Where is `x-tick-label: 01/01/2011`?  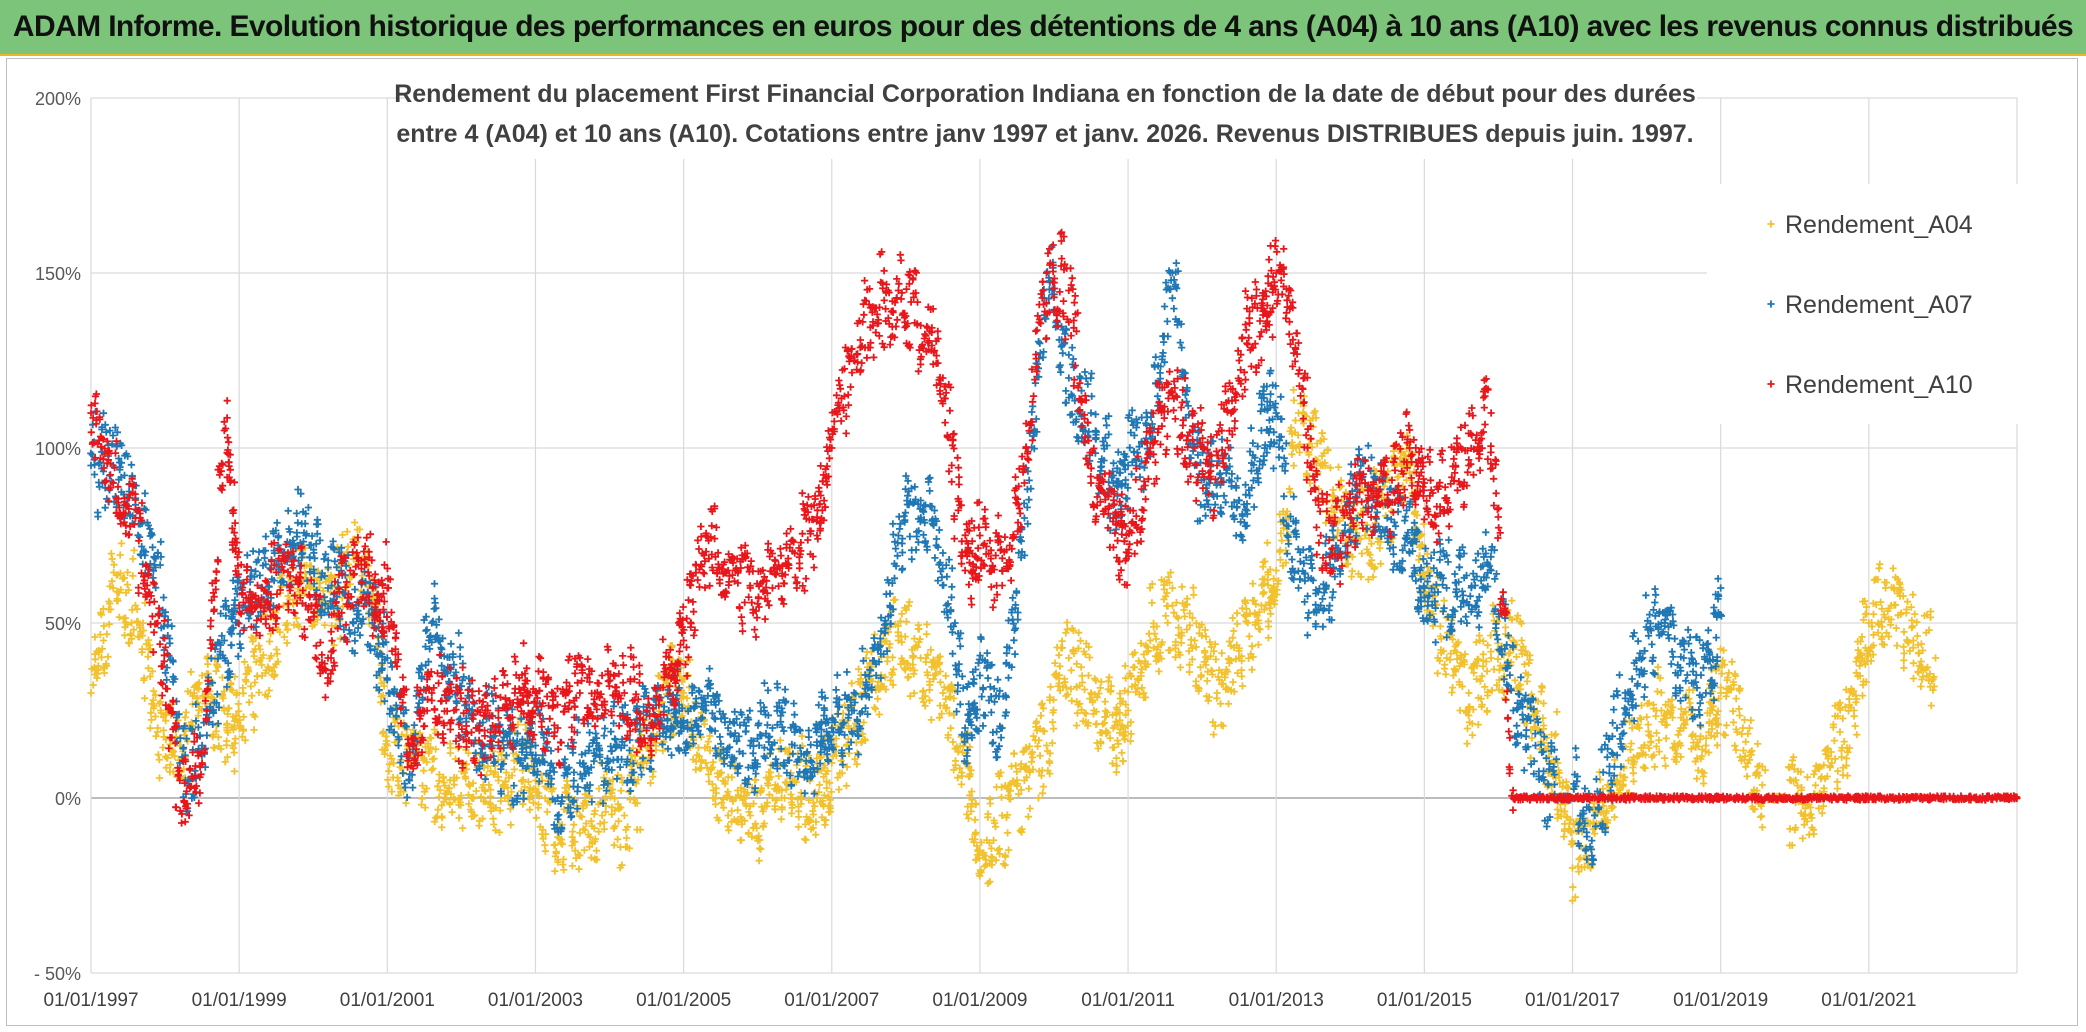 x-tick-label: 01/01/2011 is located at coordinates (1128, 1000).